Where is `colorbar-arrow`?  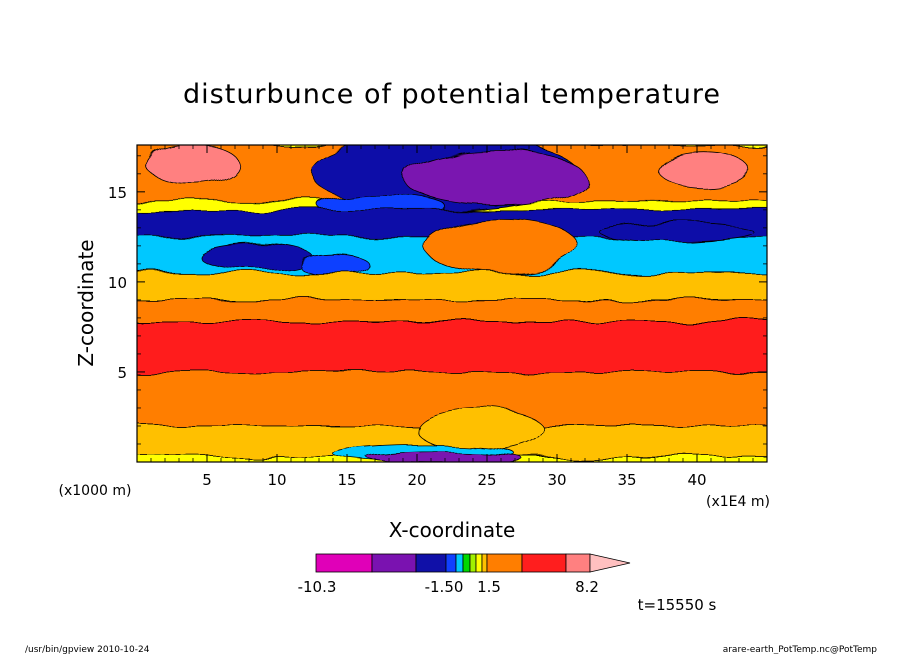
colorbar-arrow is located at coordinates (610, 563).